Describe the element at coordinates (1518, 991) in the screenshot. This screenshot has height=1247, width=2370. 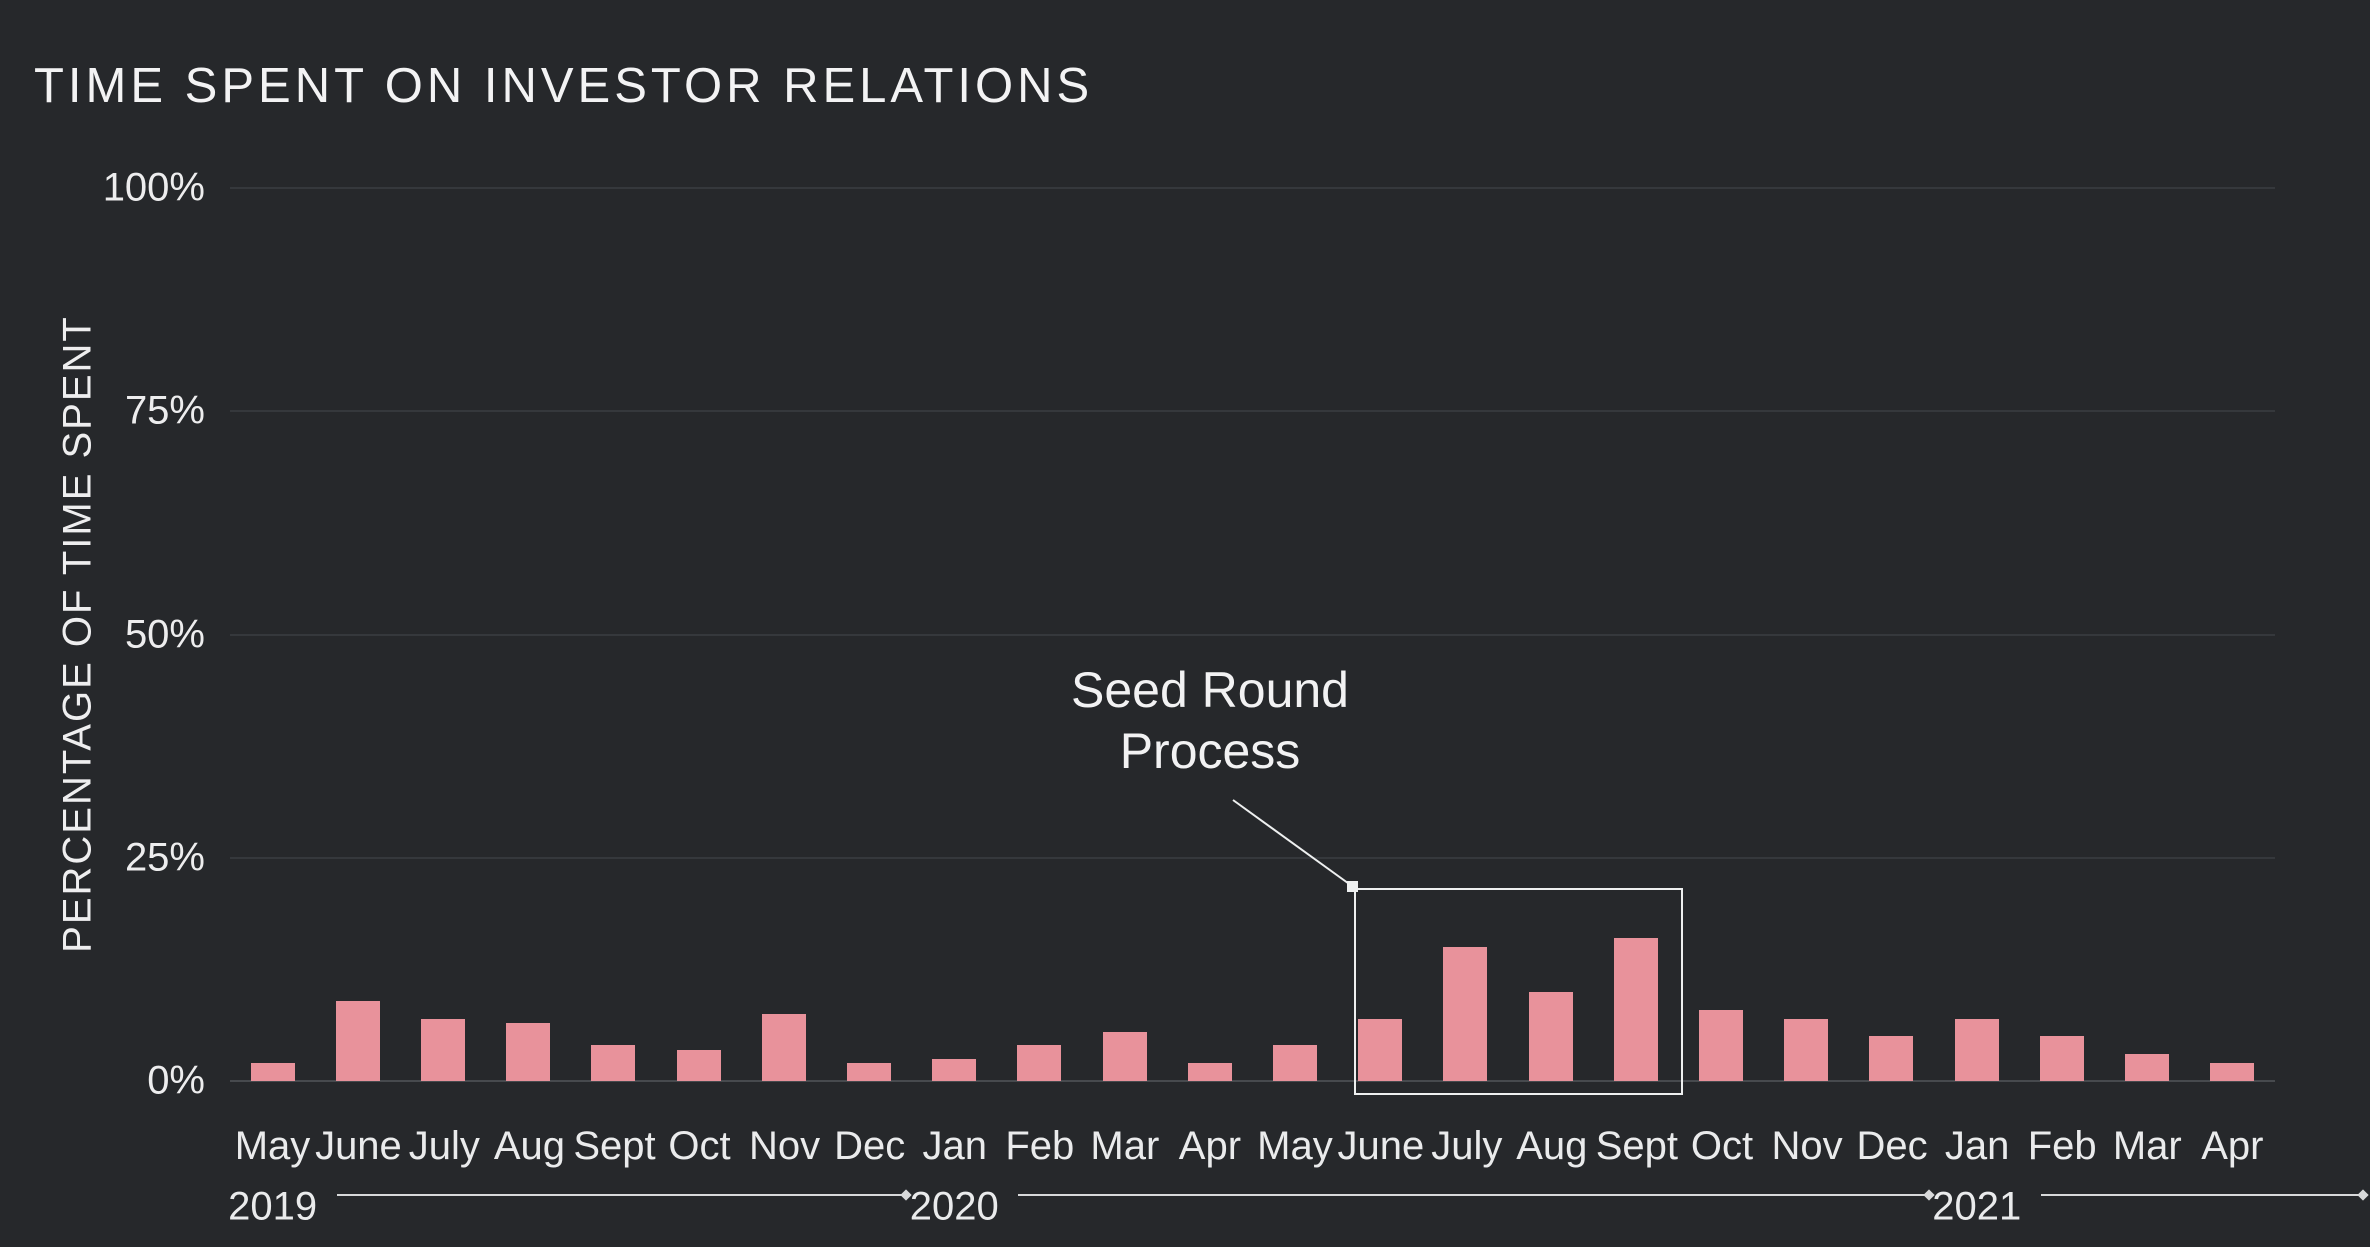
I see `annotation-highlight-box` at that location.